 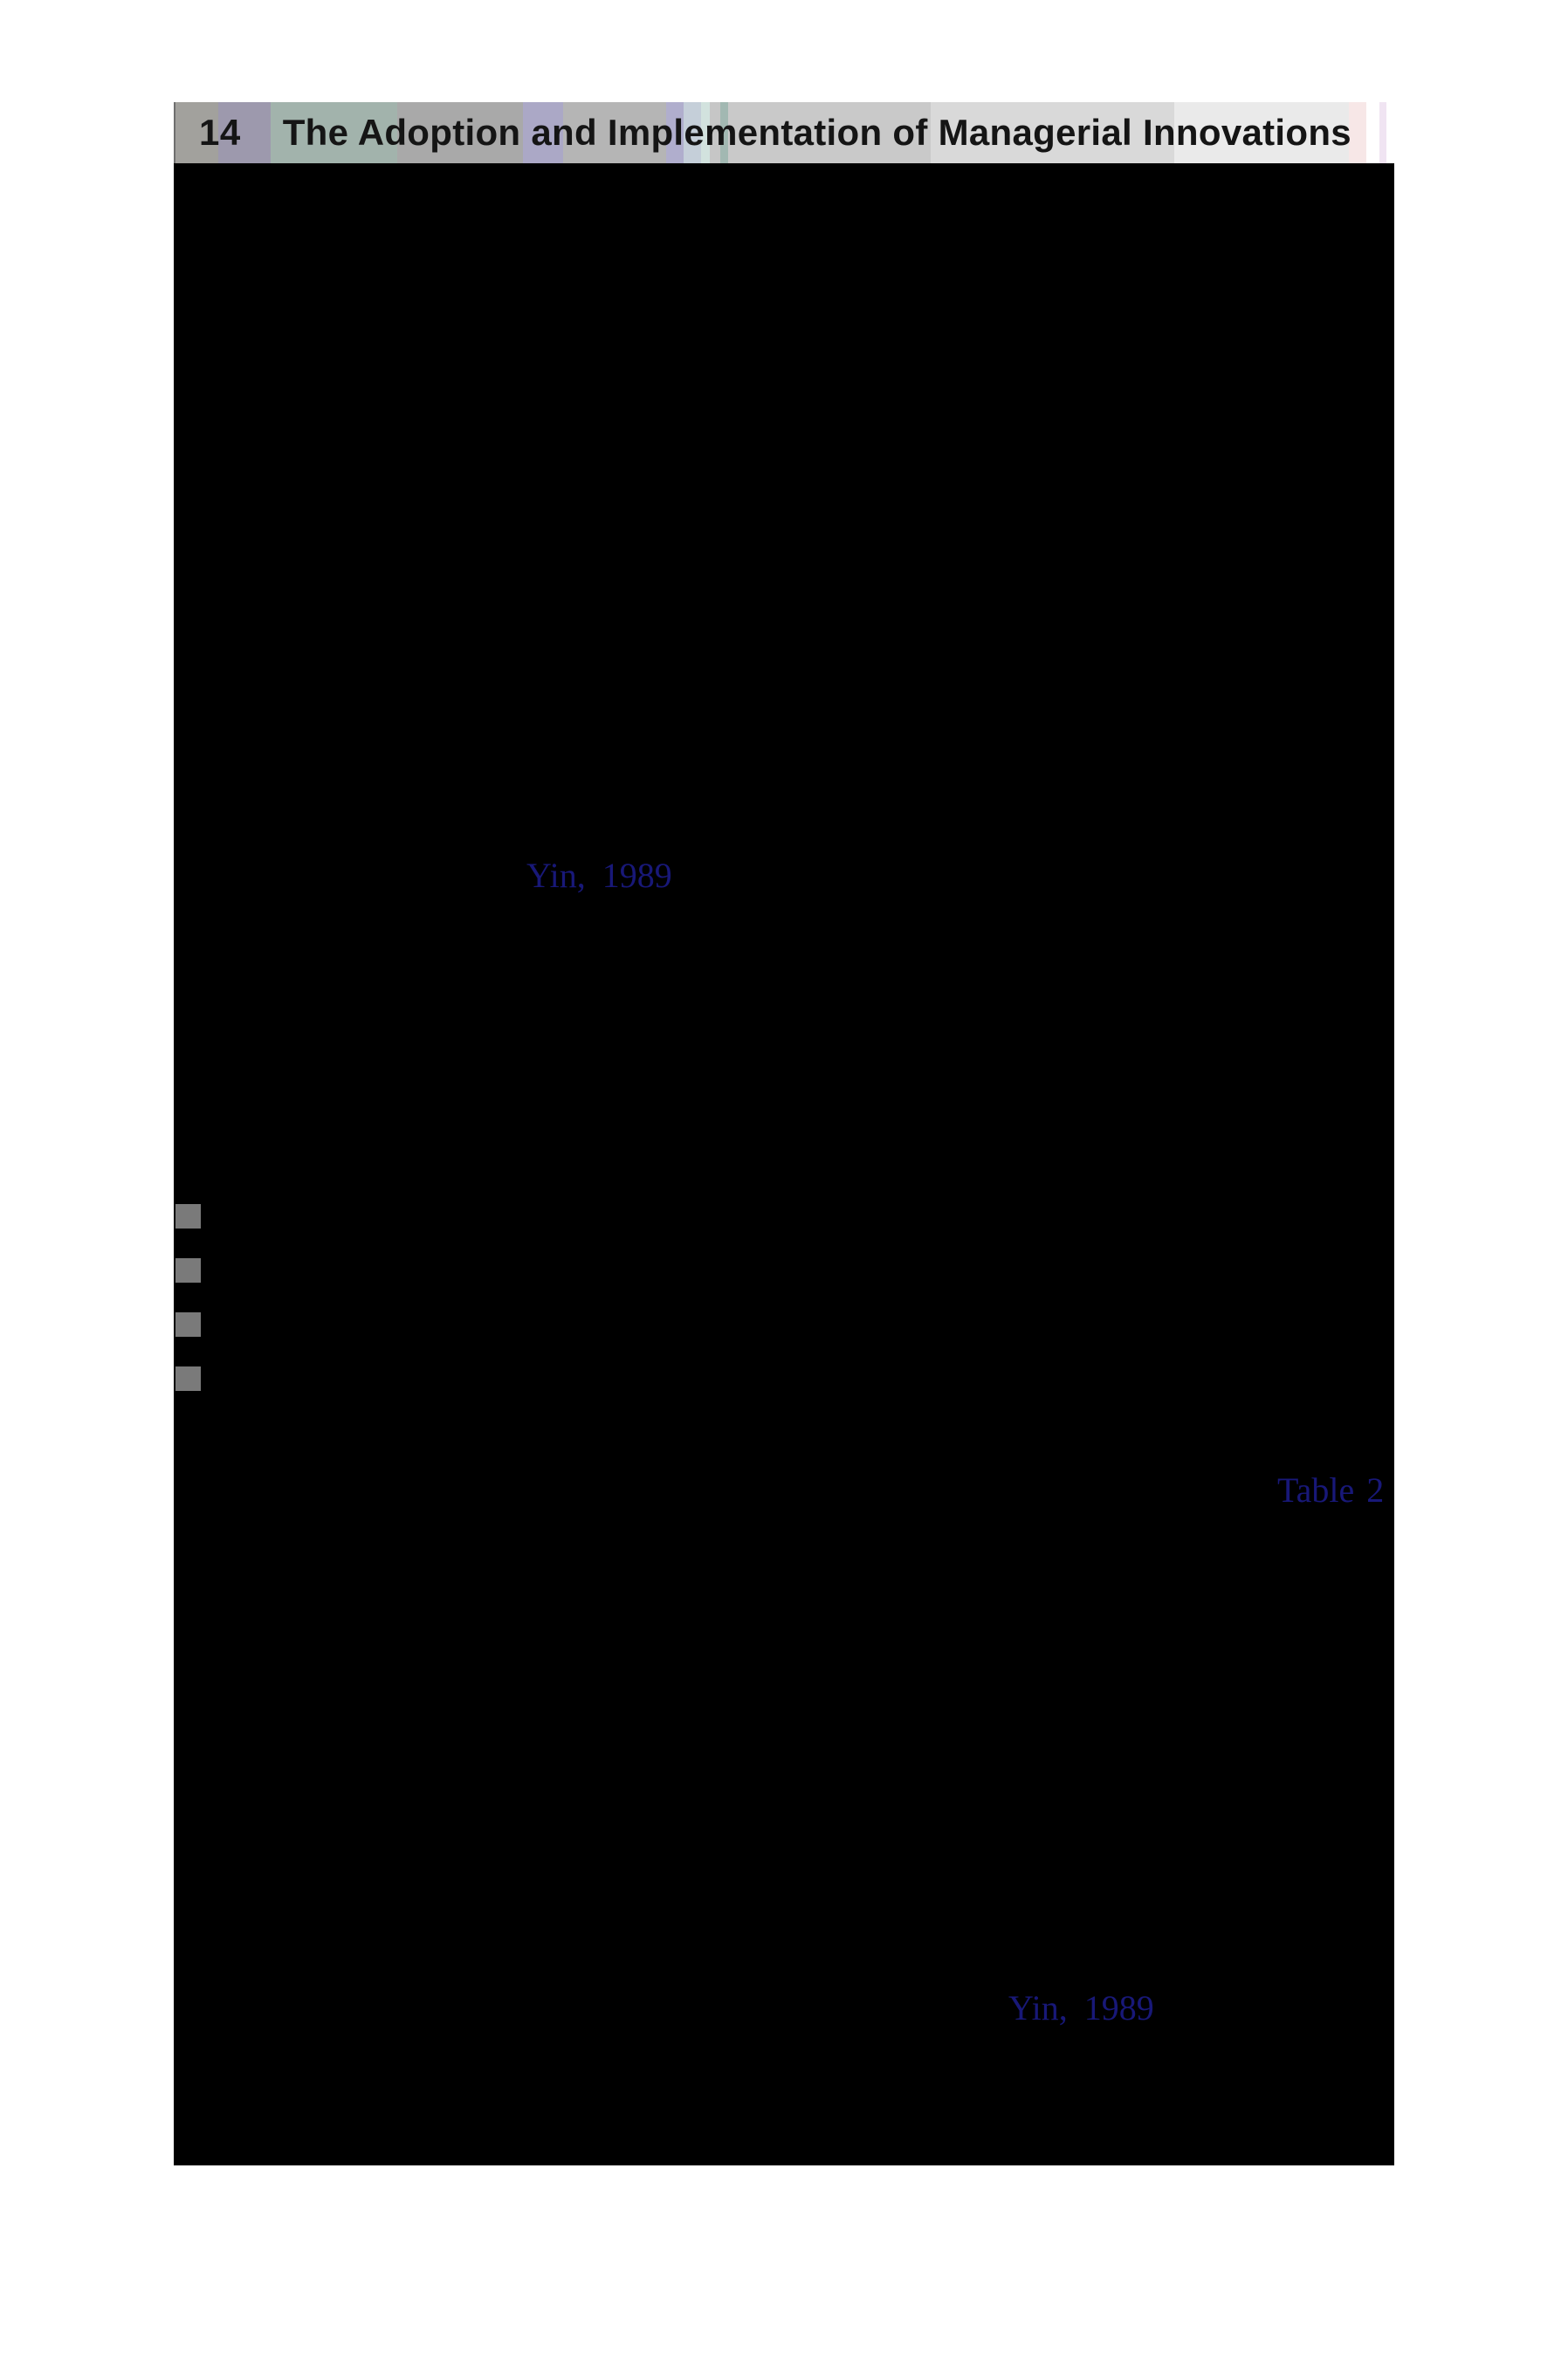 I want to click on table-2-reference-link: Table 2, so click(x=1331, y=1490).